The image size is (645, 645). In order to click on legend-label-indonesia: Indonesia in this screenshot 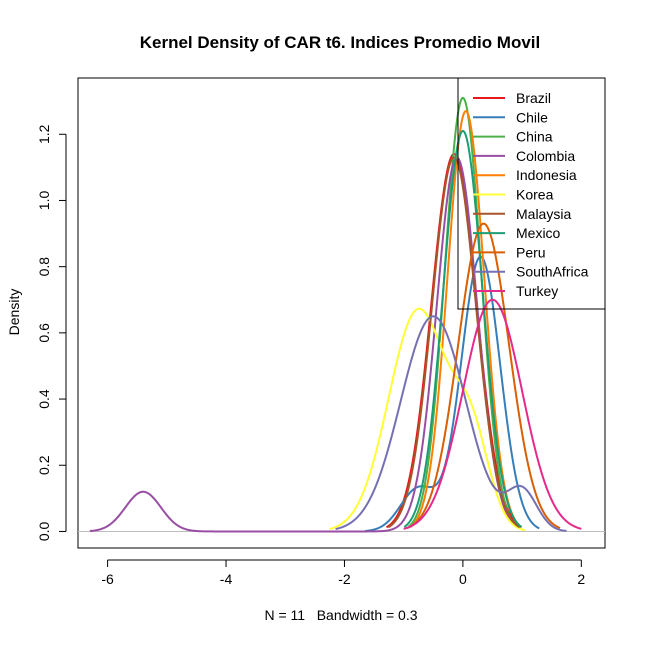, I will do `click(546, 175)`.